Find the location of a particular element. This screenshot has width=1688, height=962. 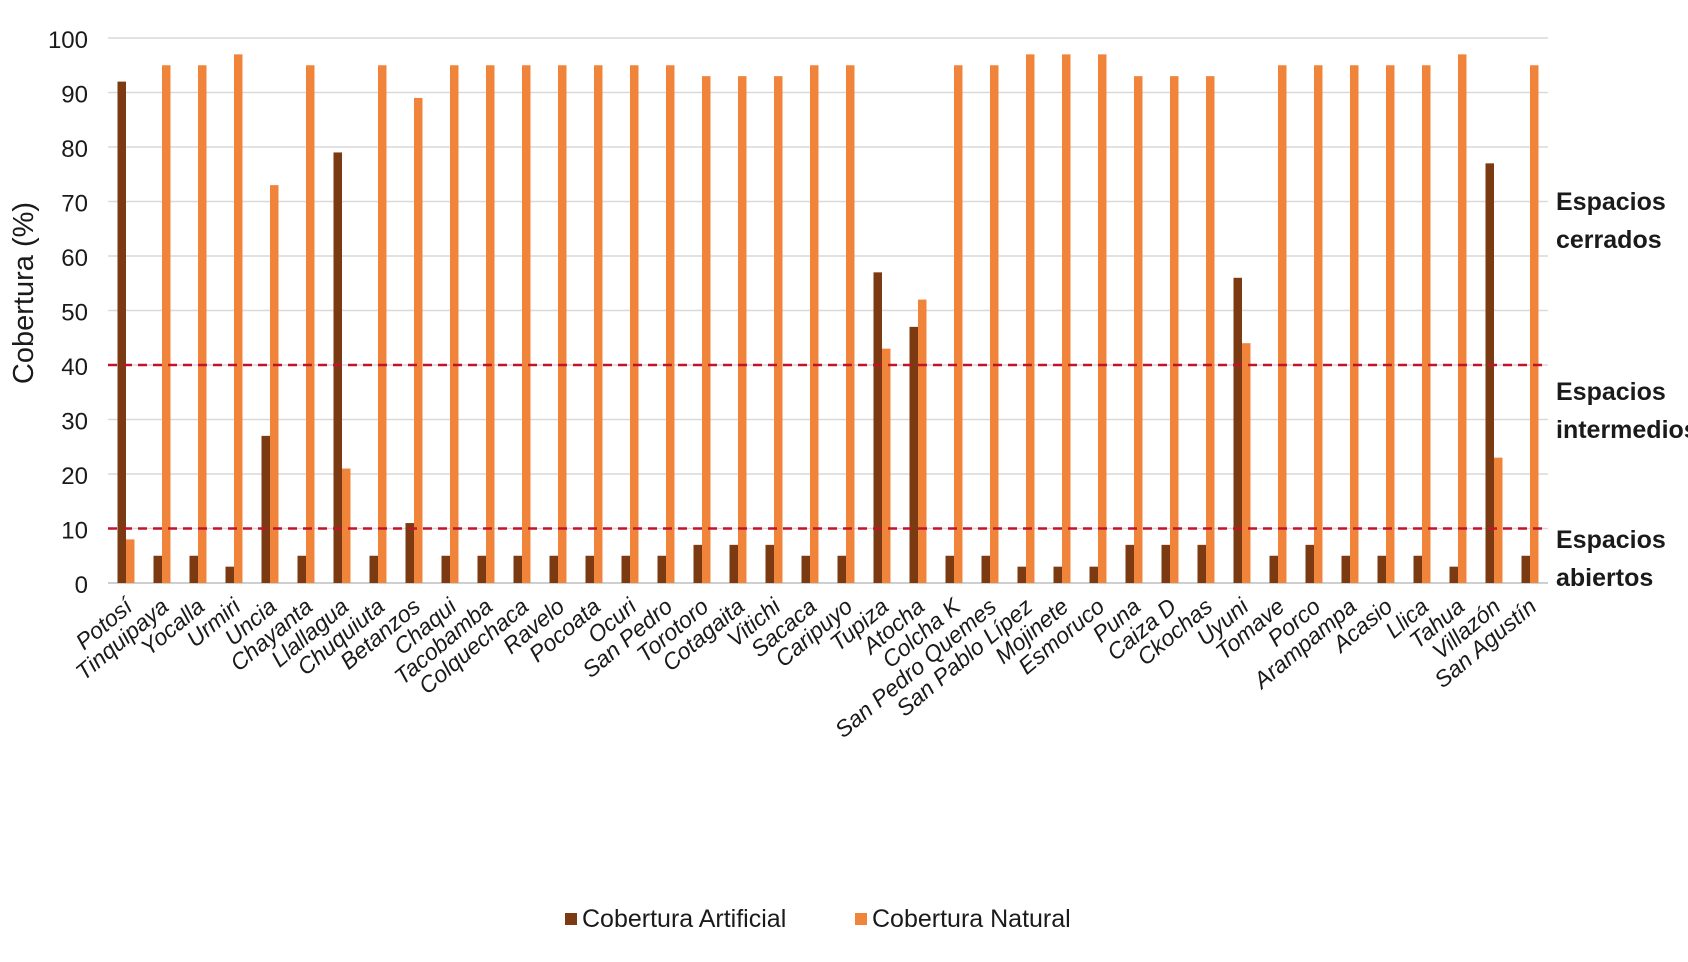

y-axis-ticks: 0 10 20 30 40 50 60 70 80 90 100 is located at coordinates (68, 313).